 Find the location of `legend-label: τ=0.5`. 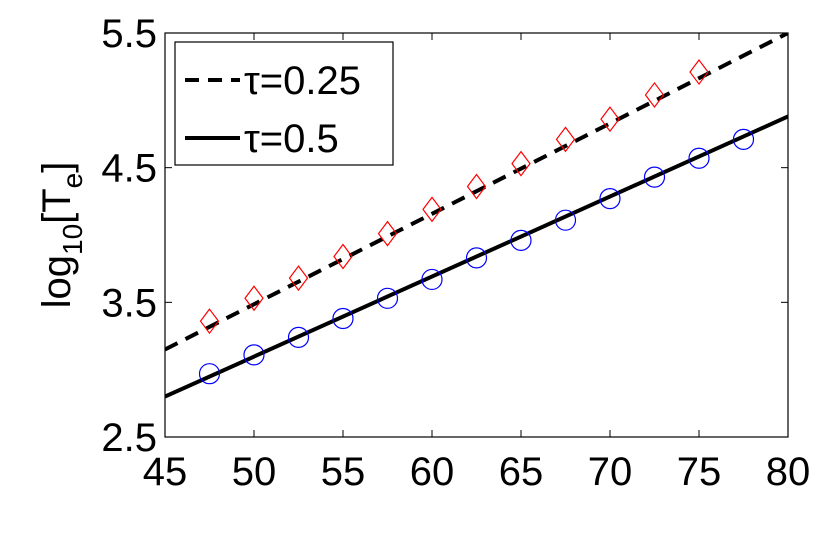

legend-label: τ=0.5 is located at coordinates (291, 139).